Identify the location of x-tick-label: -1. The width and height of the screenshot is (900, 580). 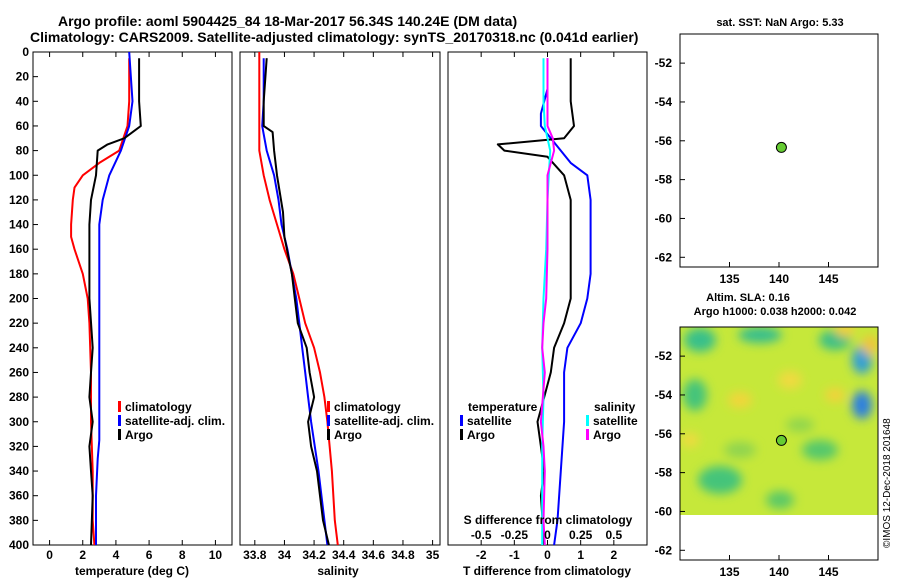
(514, 555).